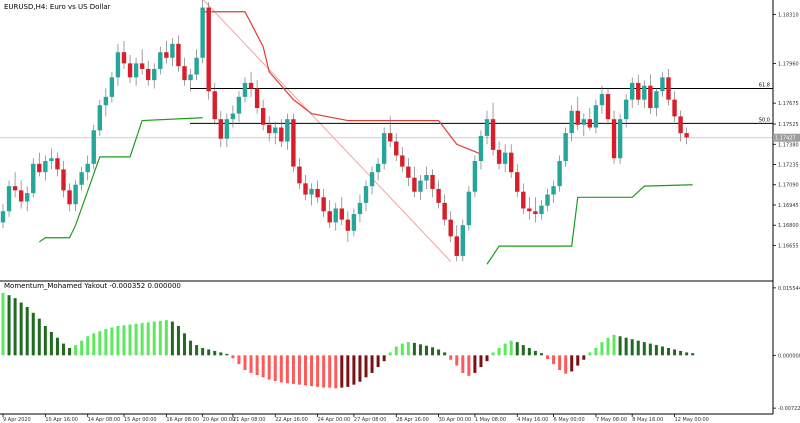 This screenshot has width=800, height=423. What do you see at coordinates (692, 420) in the screenshot?
I see `time-tick-label: 12 May 00:00` at bounding box center [692, 420].